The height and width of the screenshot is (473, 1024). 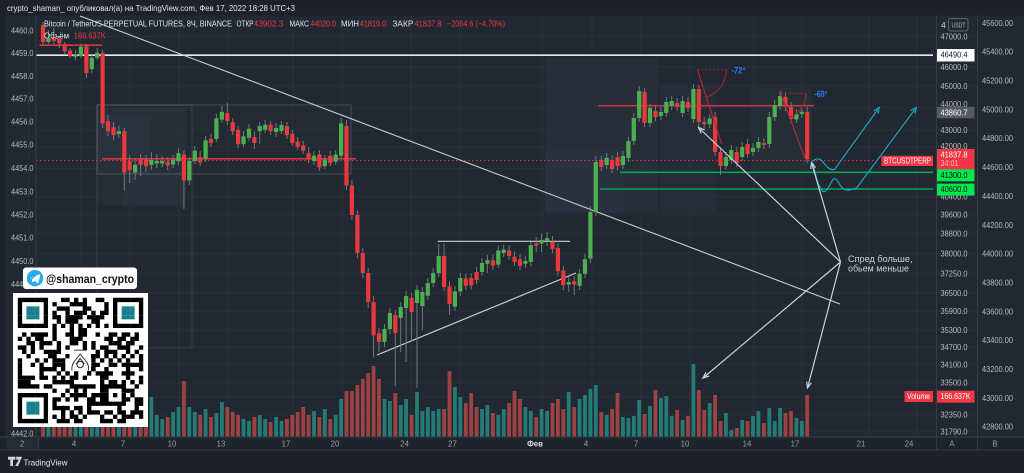 I want to click on svg-text: 44000.00, so click(x=998, y=254).